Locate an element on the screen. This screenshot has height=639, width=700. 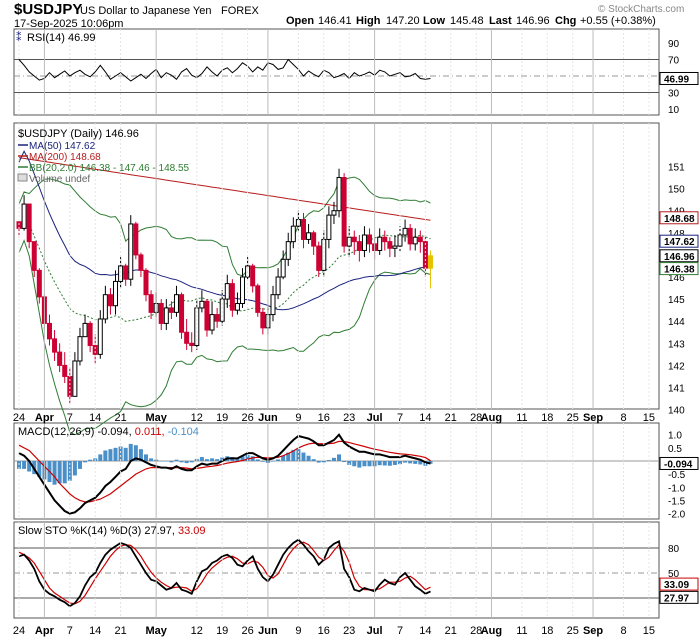
price-tick-3: 148 is located at coordinates (676, 234).